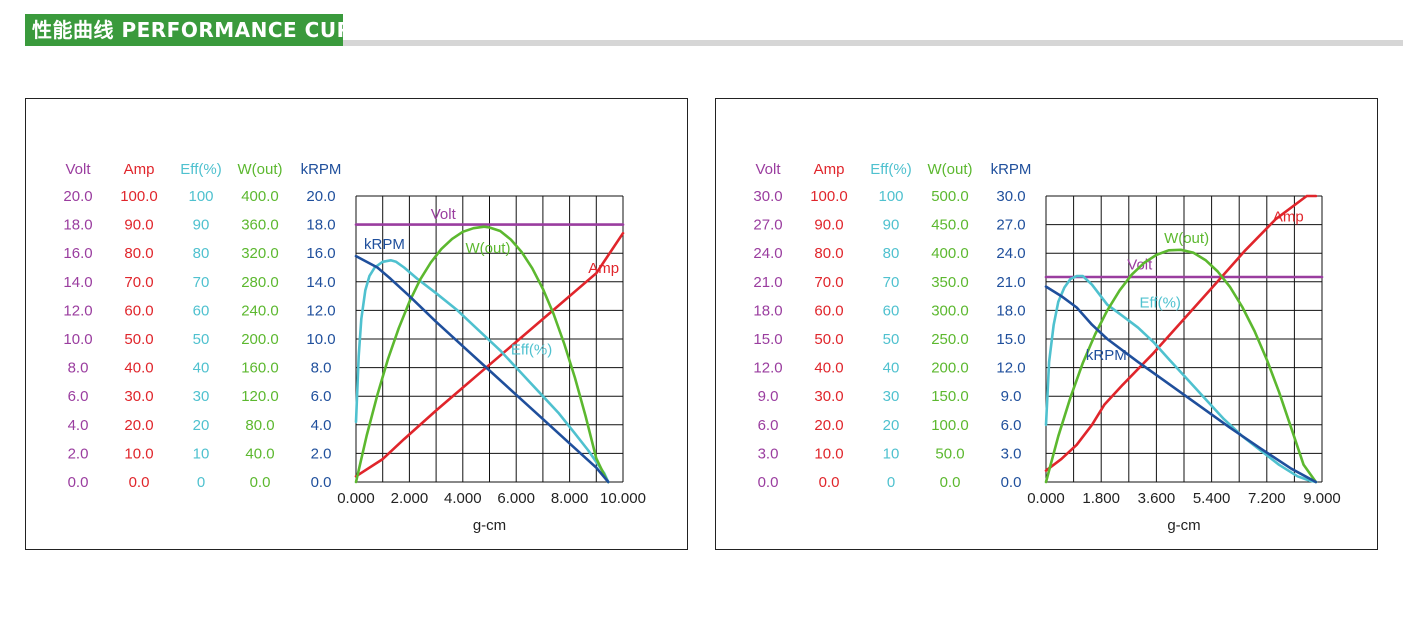 This screenshot has width=1428, height=620. What do you see at coordinates (891, 453) in the screenshot?
I see `tick-label-eff: 10` at bounding box center [891, 453].